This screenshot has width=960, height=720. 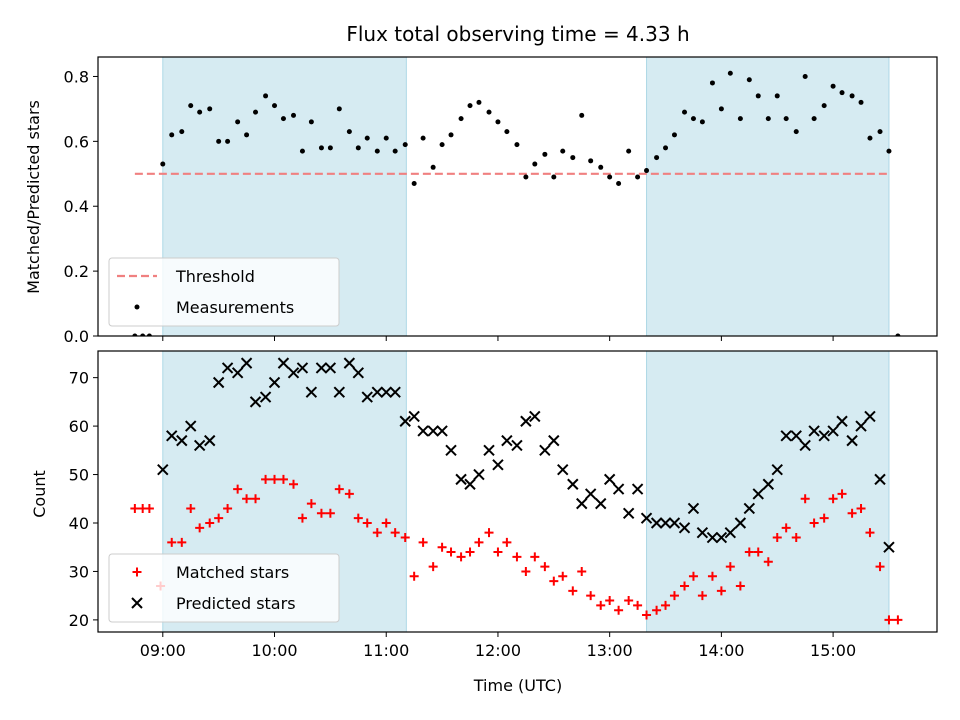 What do you see at coordinates (79, 378) in the screenshot?
I see `bottom-y-tick-label: 70` at bounding box center [79, 378].